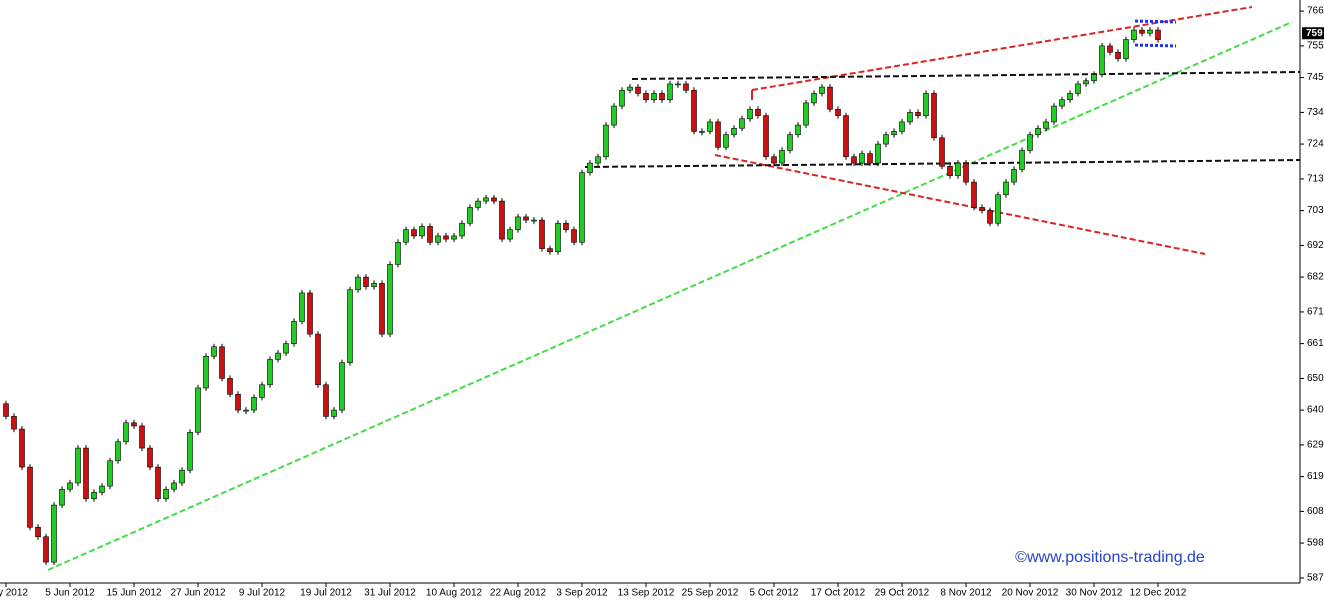  I want to click on last-price-label: 759, so click(1314, 33).